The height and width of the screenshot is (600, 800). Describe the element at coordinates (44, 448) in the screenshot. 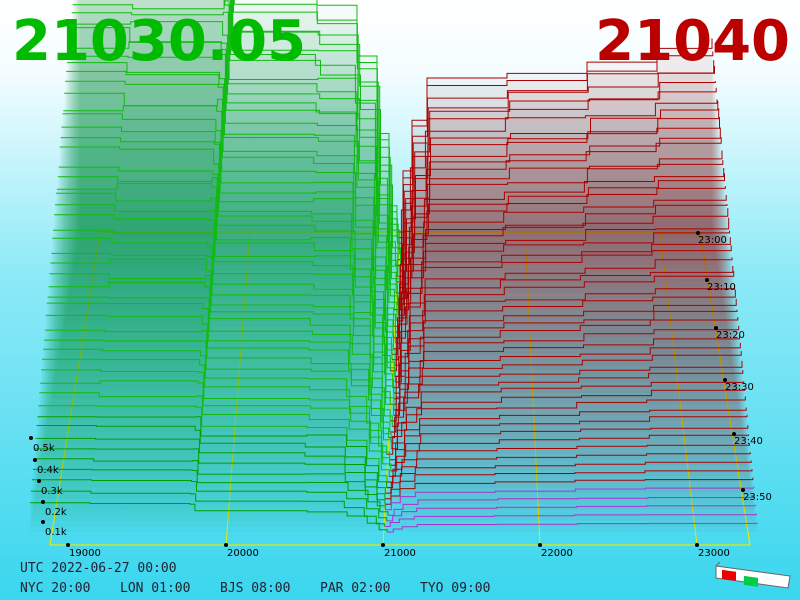

I see `volume-tick-label: 0.5k` at that location.